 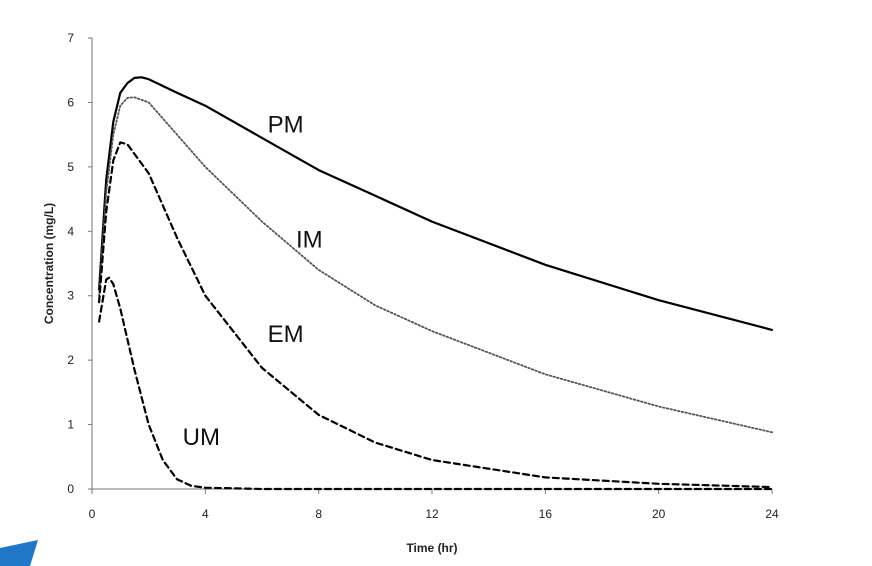 I want to click on y-tick-label: 1, so click(x=70, y=425).